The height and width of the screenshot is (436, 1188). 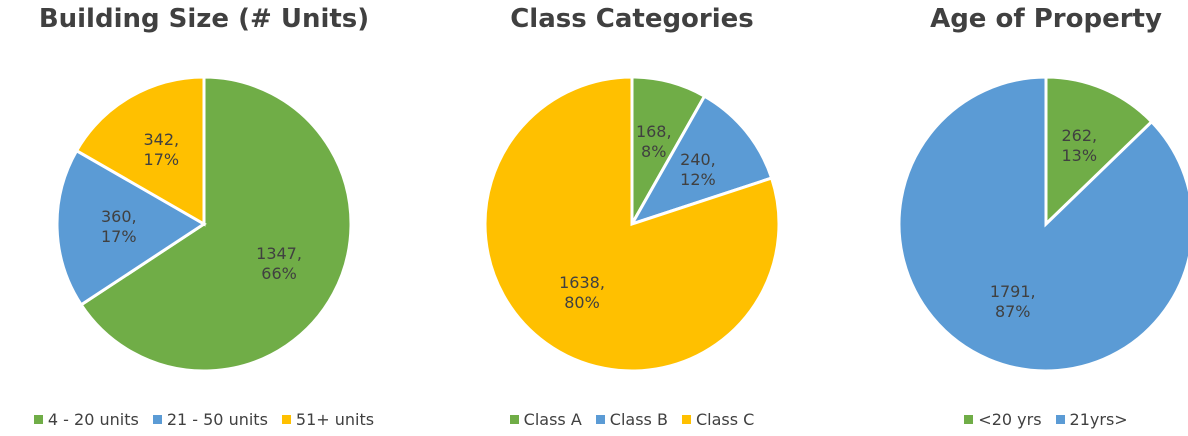 I want to click on data-label: 360, 17%, so click(x=118, y=226).